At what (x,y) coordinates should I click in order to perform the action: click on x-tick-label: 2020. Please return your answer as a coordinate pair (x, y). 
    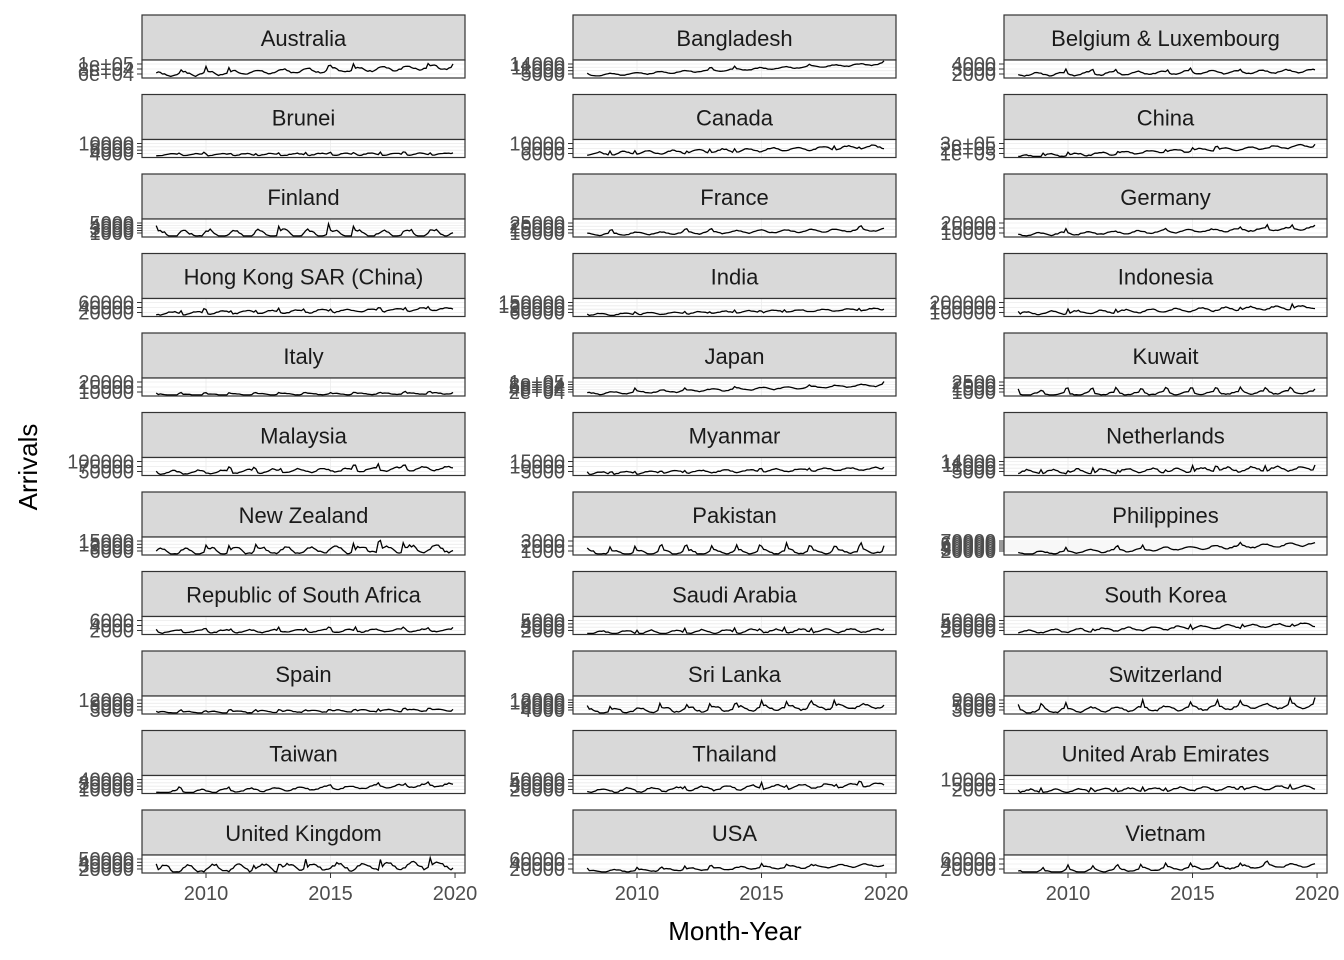
    Looking at the image, I should click on (886, 894).